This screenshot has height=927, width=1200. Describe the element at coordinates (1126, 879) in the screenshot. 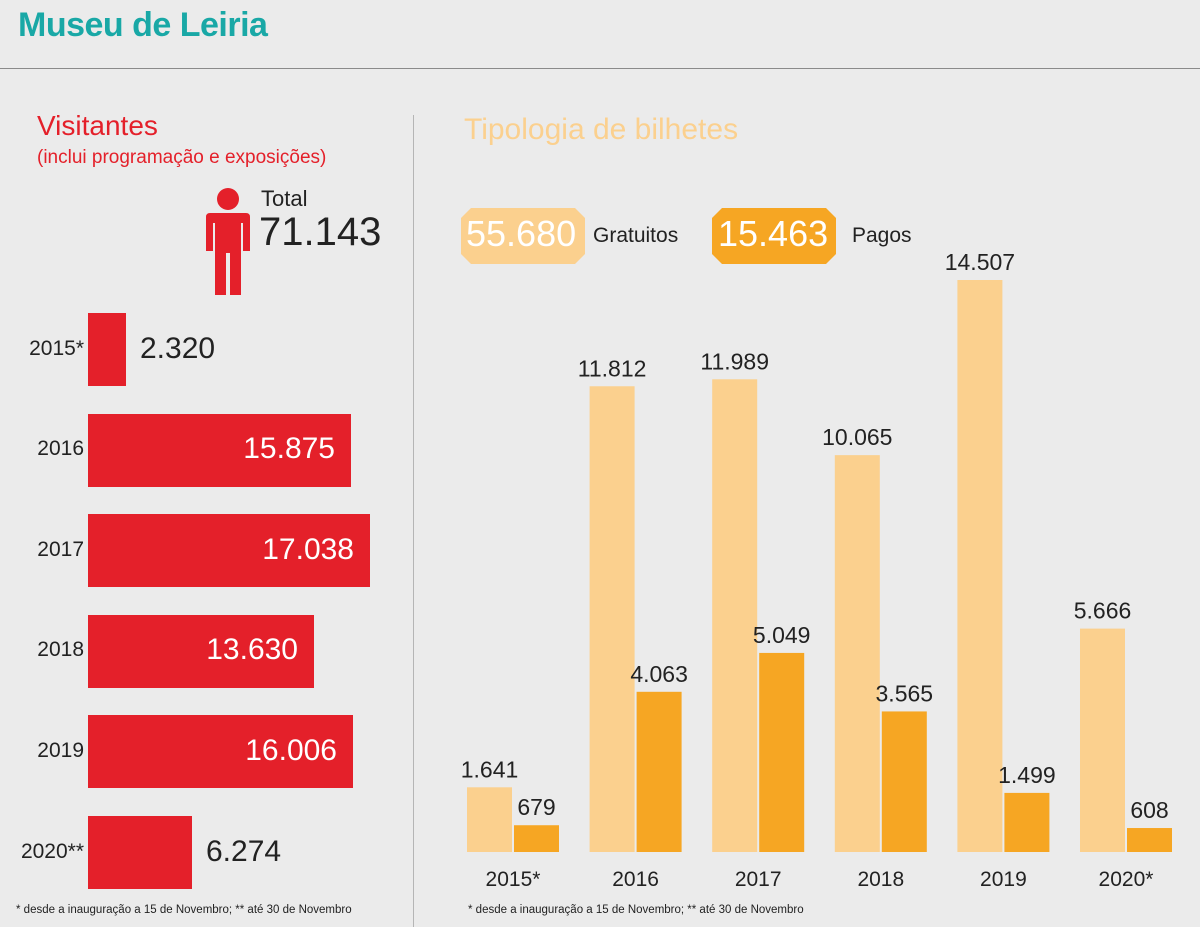

I see `x-tick-label: 2020*` at that location.